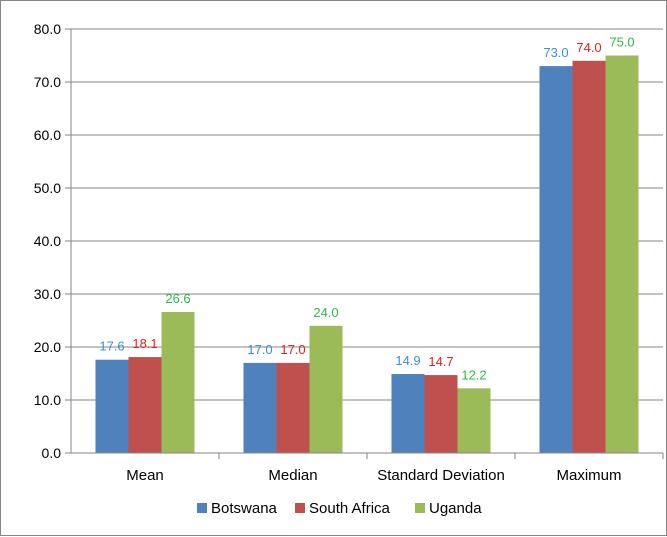 This screenshot has width=667, height=537. I want to click on y-tick-label: 10.0, so click(47, 400).